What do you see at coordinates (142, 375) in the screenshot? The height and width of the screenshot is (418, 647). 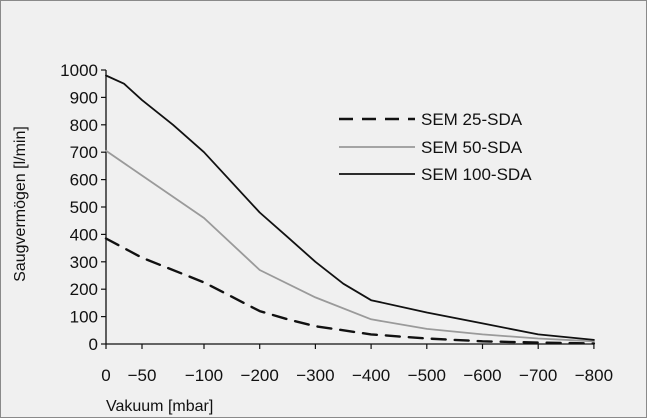 I see `x-tick-label: −50` at bounding box center [142, 375].